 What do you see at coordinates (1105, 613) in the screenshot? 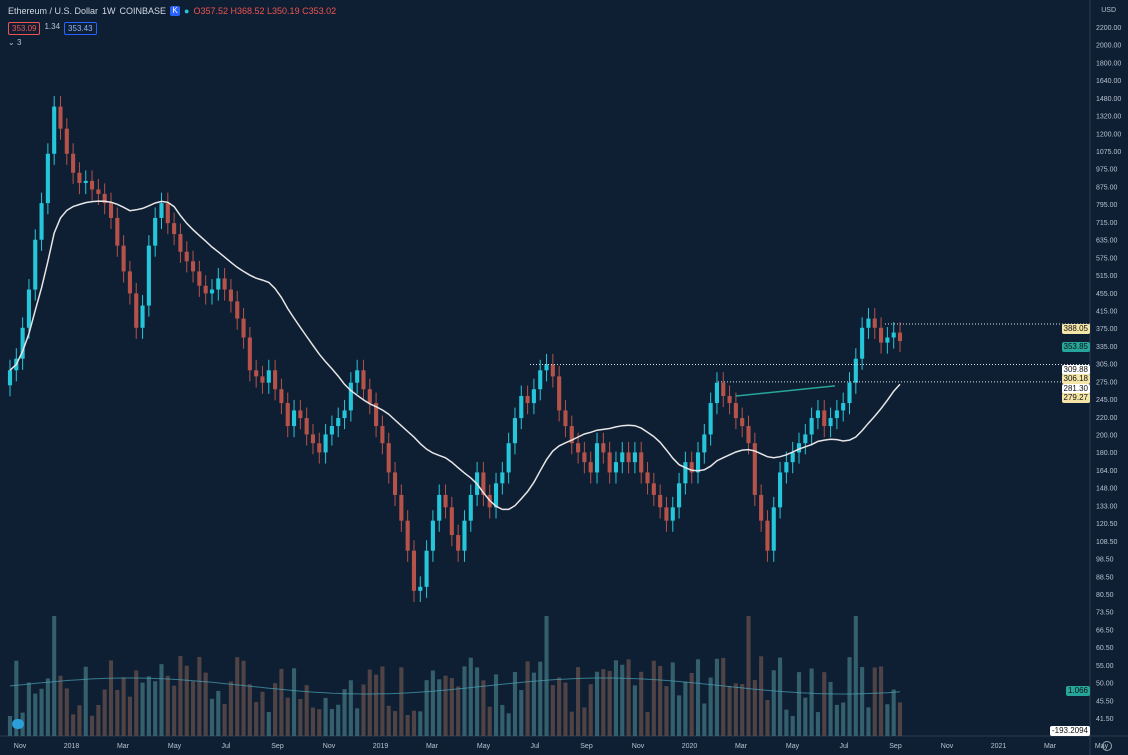
I see `y-tick-label: 73.50` at bounding box center [1105, 613].